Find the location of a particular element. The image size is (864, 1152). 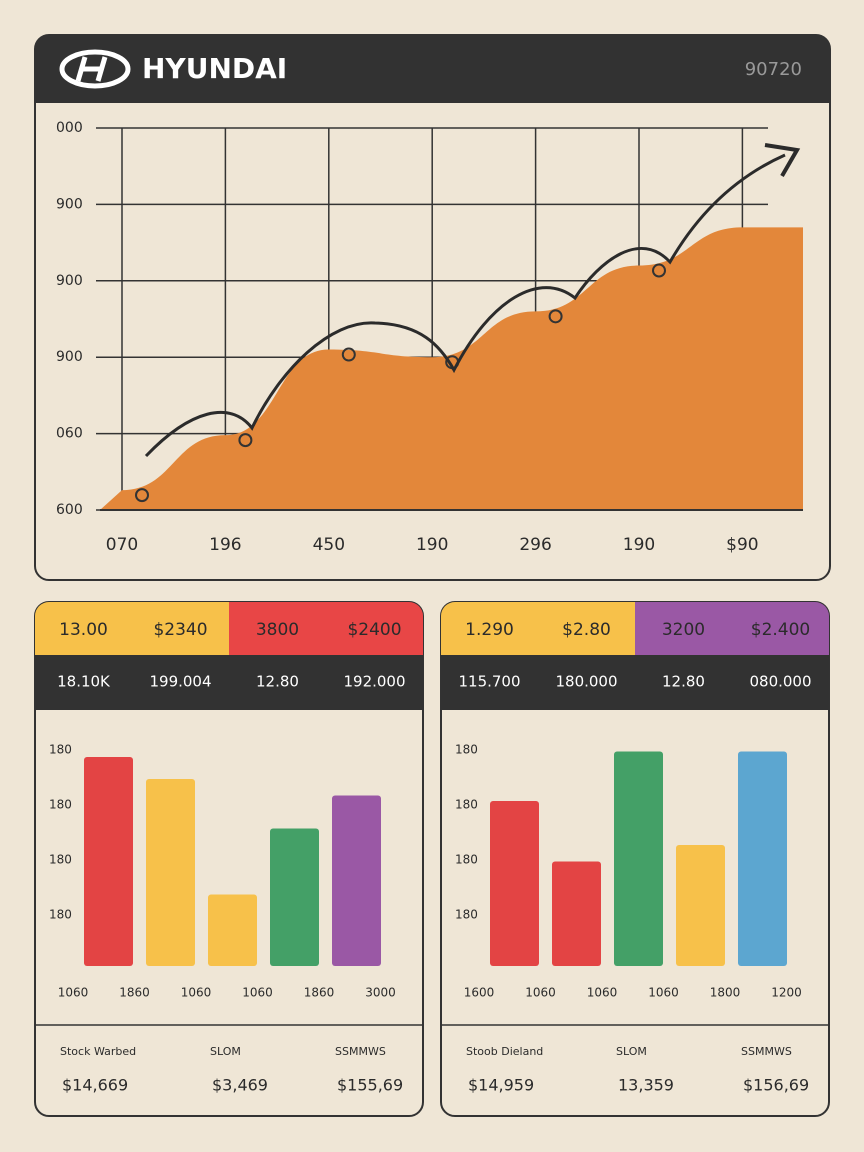

x-tick-label: 296 is located at coordinates (535, 545).